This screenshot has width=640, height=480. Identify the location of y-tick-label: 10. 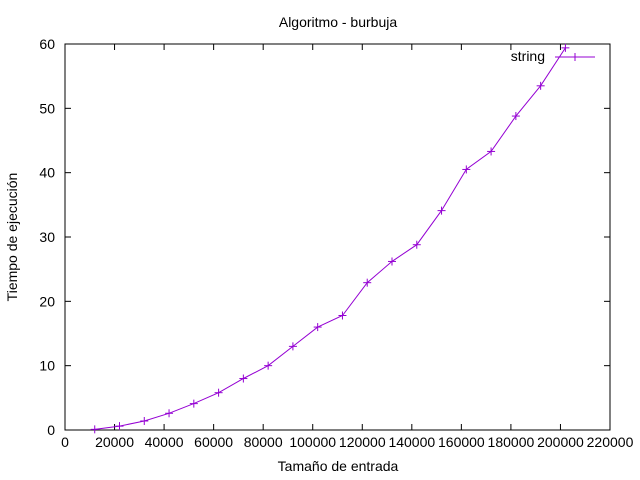
(47, 366).